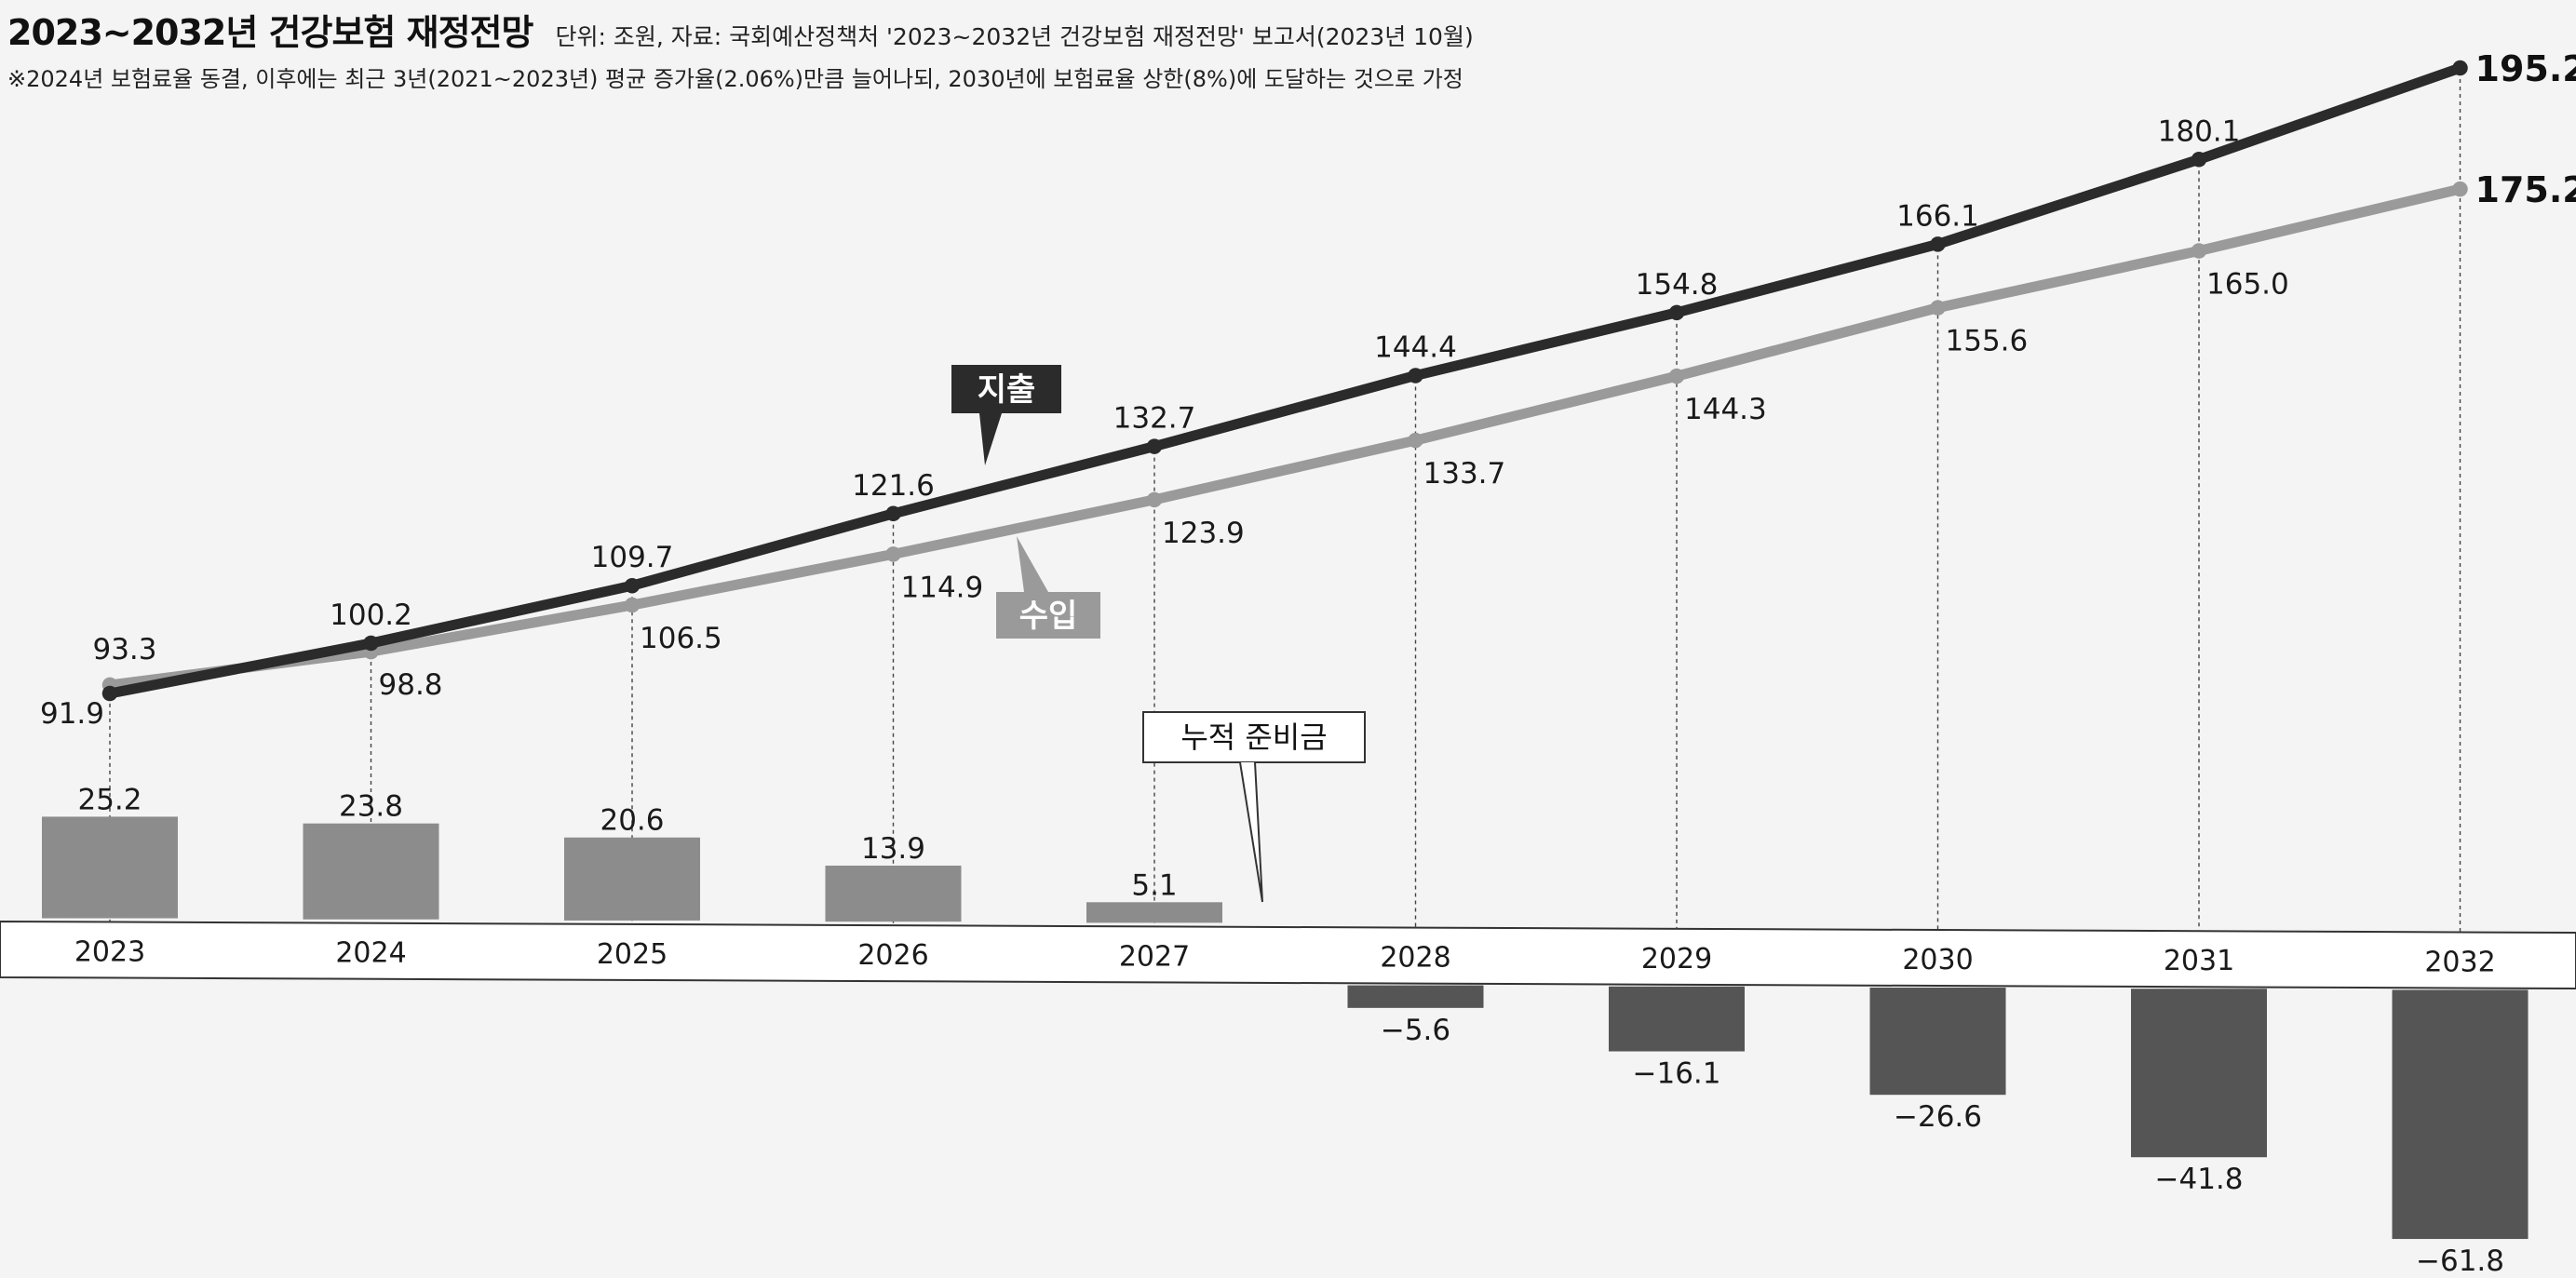 This screenshot has width=2576, height=1278. I want to click on expenditure-value-label: 195.2, so click(2525, 68).